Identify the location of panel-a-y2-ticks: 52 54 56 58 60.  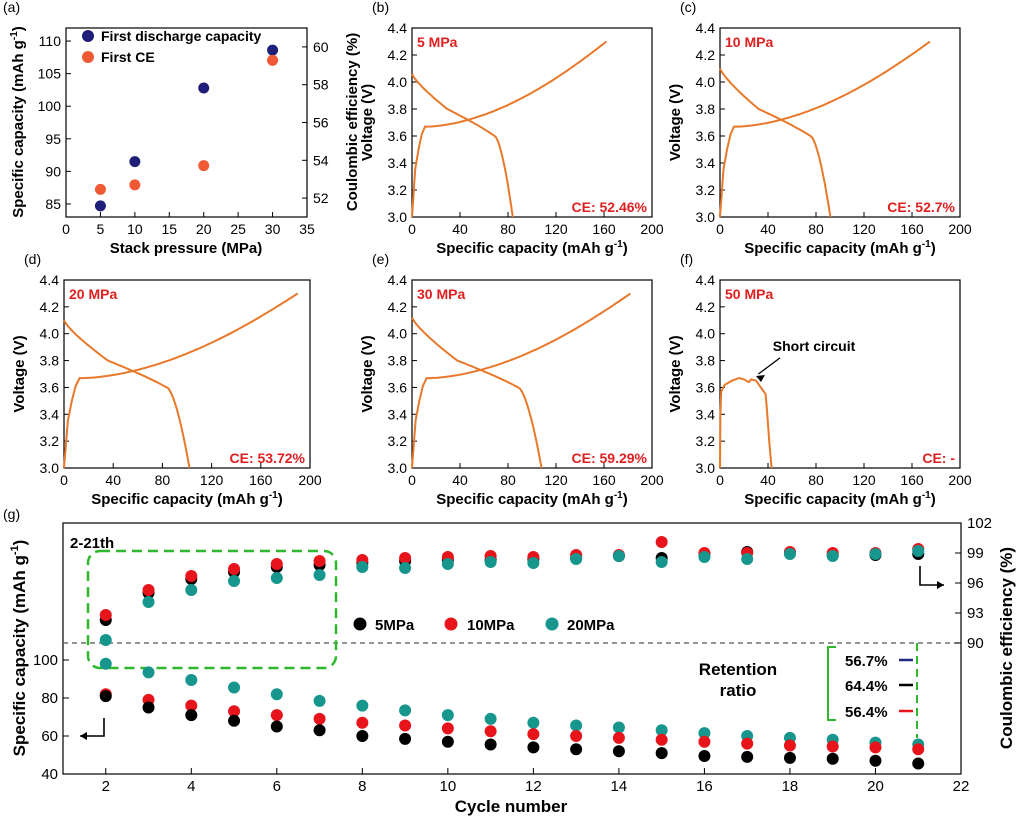
(315, 122).